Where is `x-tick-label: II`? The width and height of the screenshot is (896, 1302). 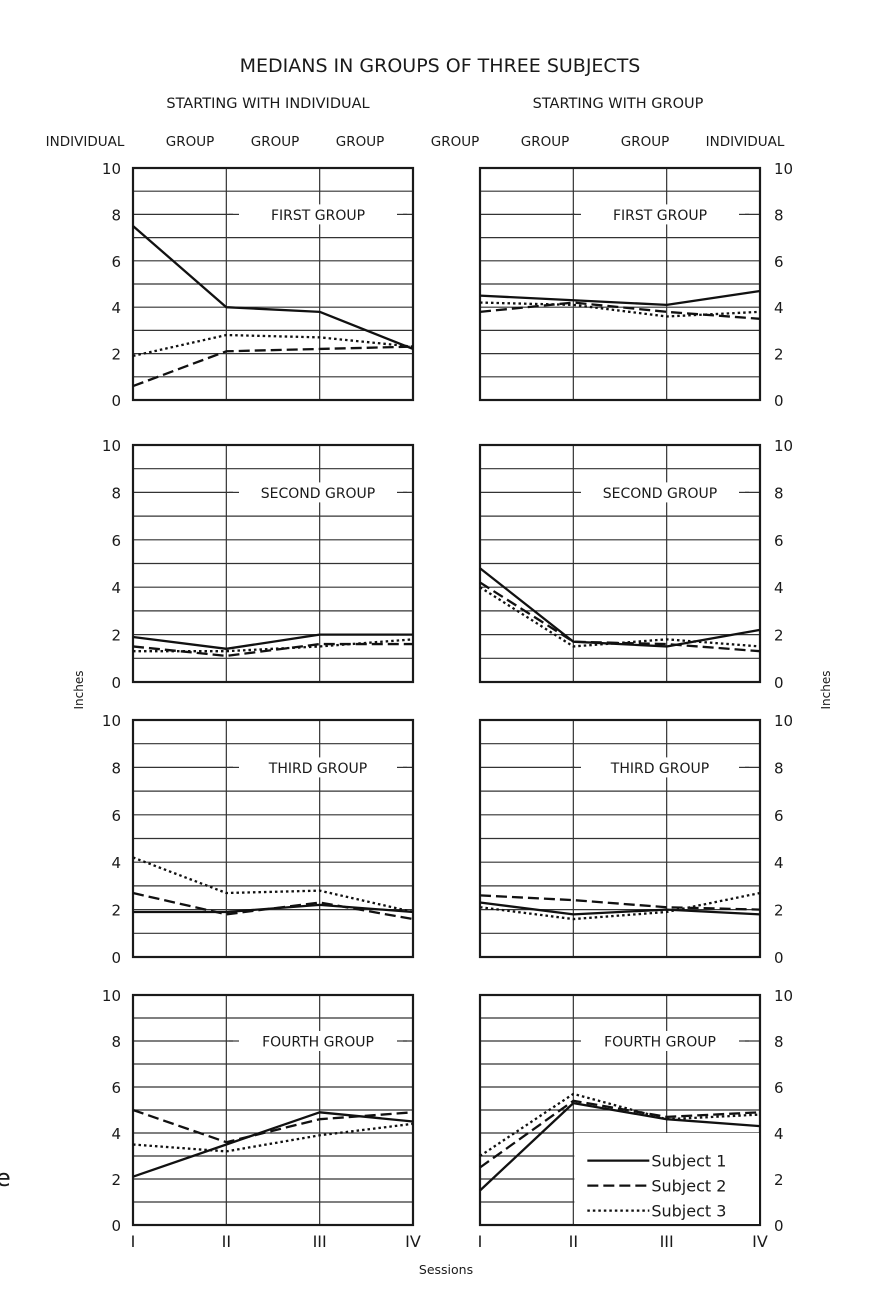 x-tick-label: II is located at coordinates (226, 1241).